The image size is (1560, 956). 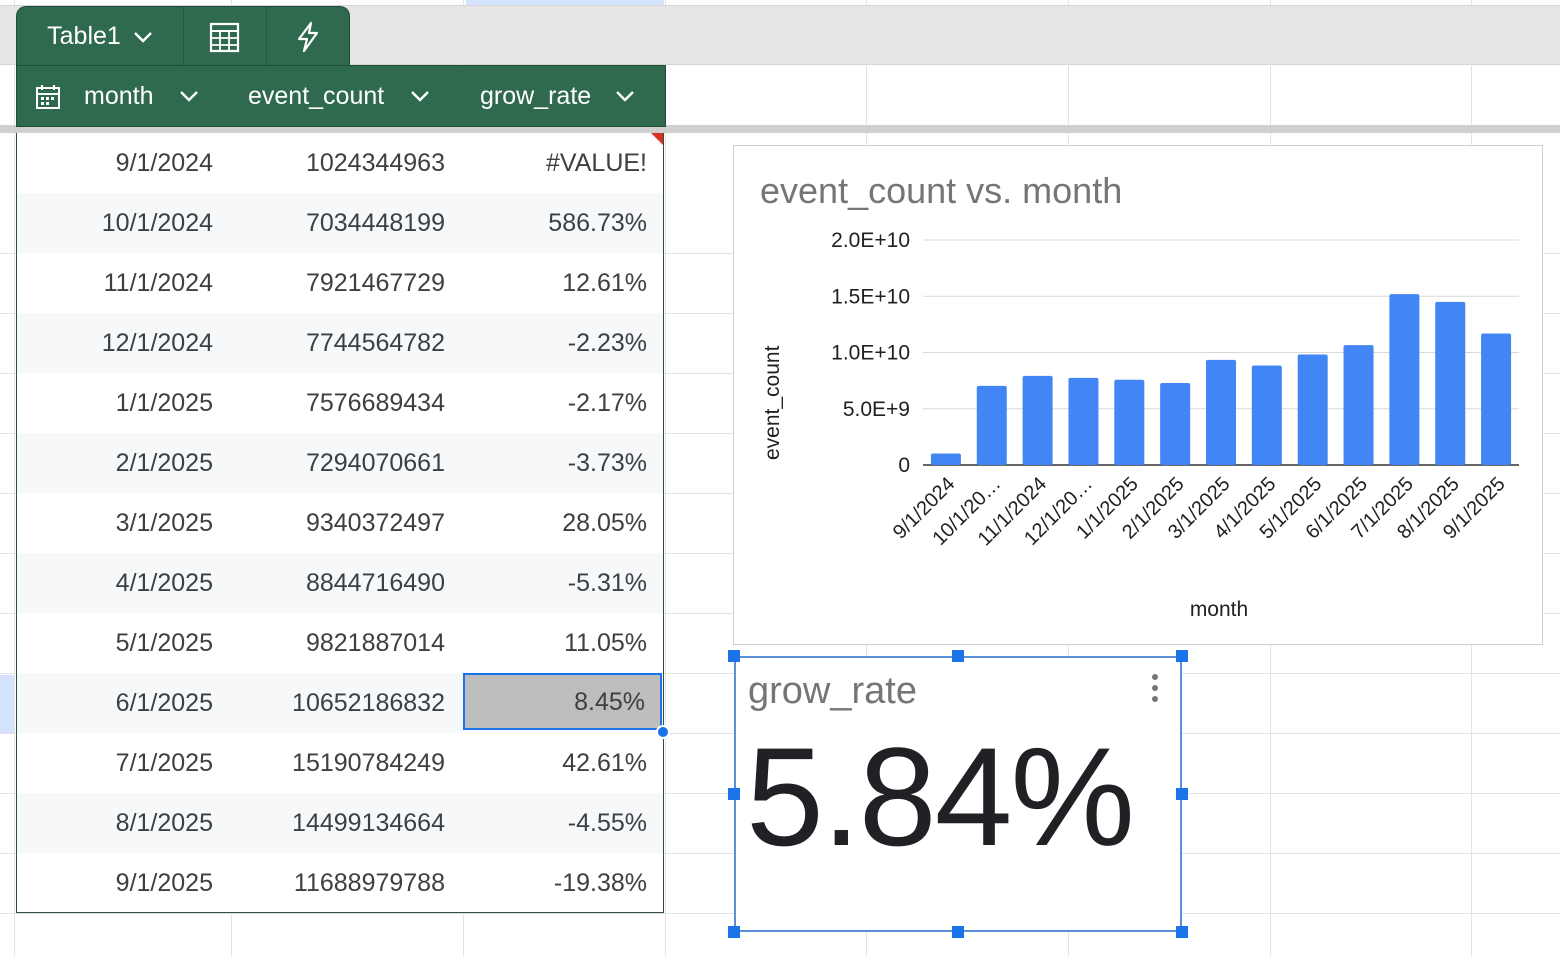 I want to click on table-row: 4/1/2025 8844716490 -5.31%, so click(x=340, y=583).